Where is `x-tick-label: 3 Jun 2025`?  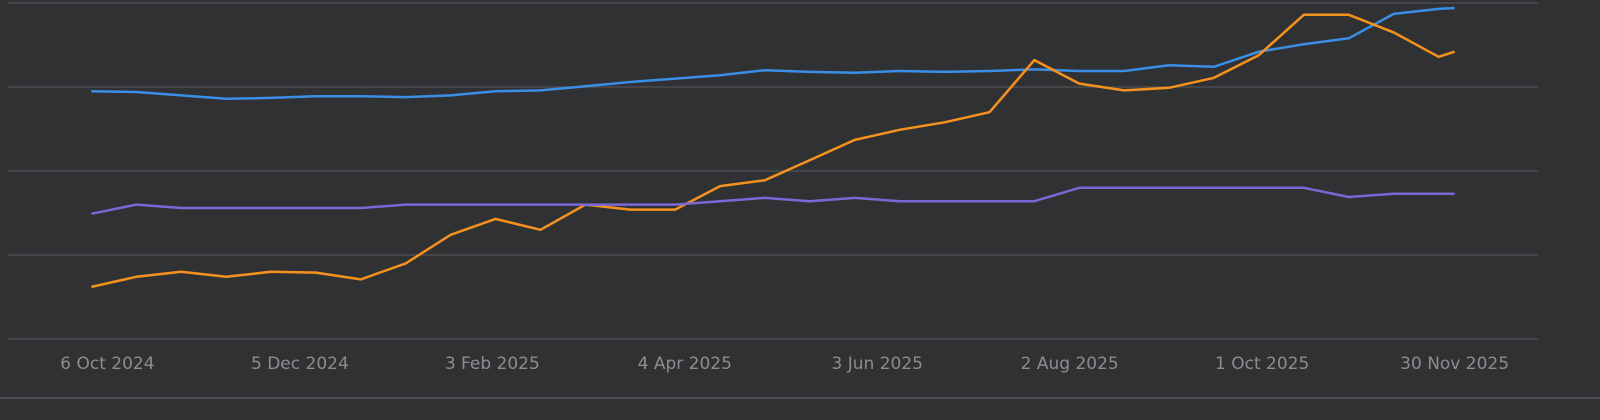
x-tick-label: 3 Jun 2025 is located at coordinates (877, 364).